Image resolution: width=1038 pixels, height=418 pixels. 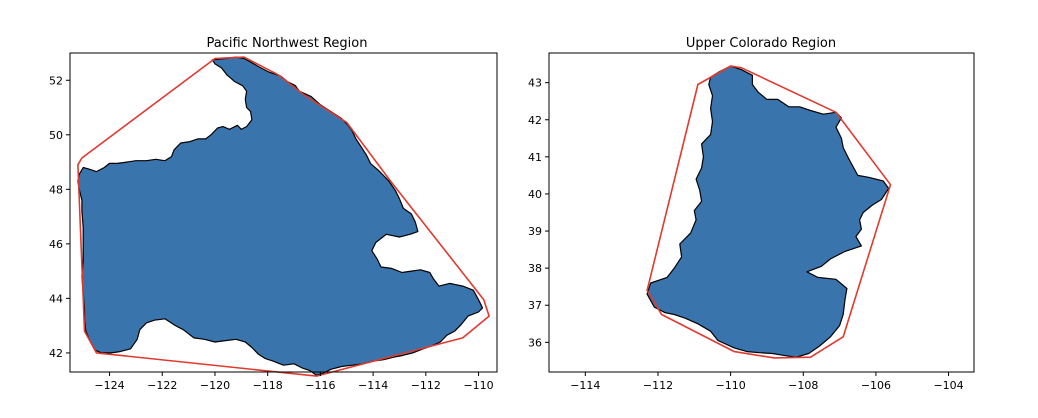 I want to click on x-tick-label-pacific-northwest: −114, so click(x=373, y=385).